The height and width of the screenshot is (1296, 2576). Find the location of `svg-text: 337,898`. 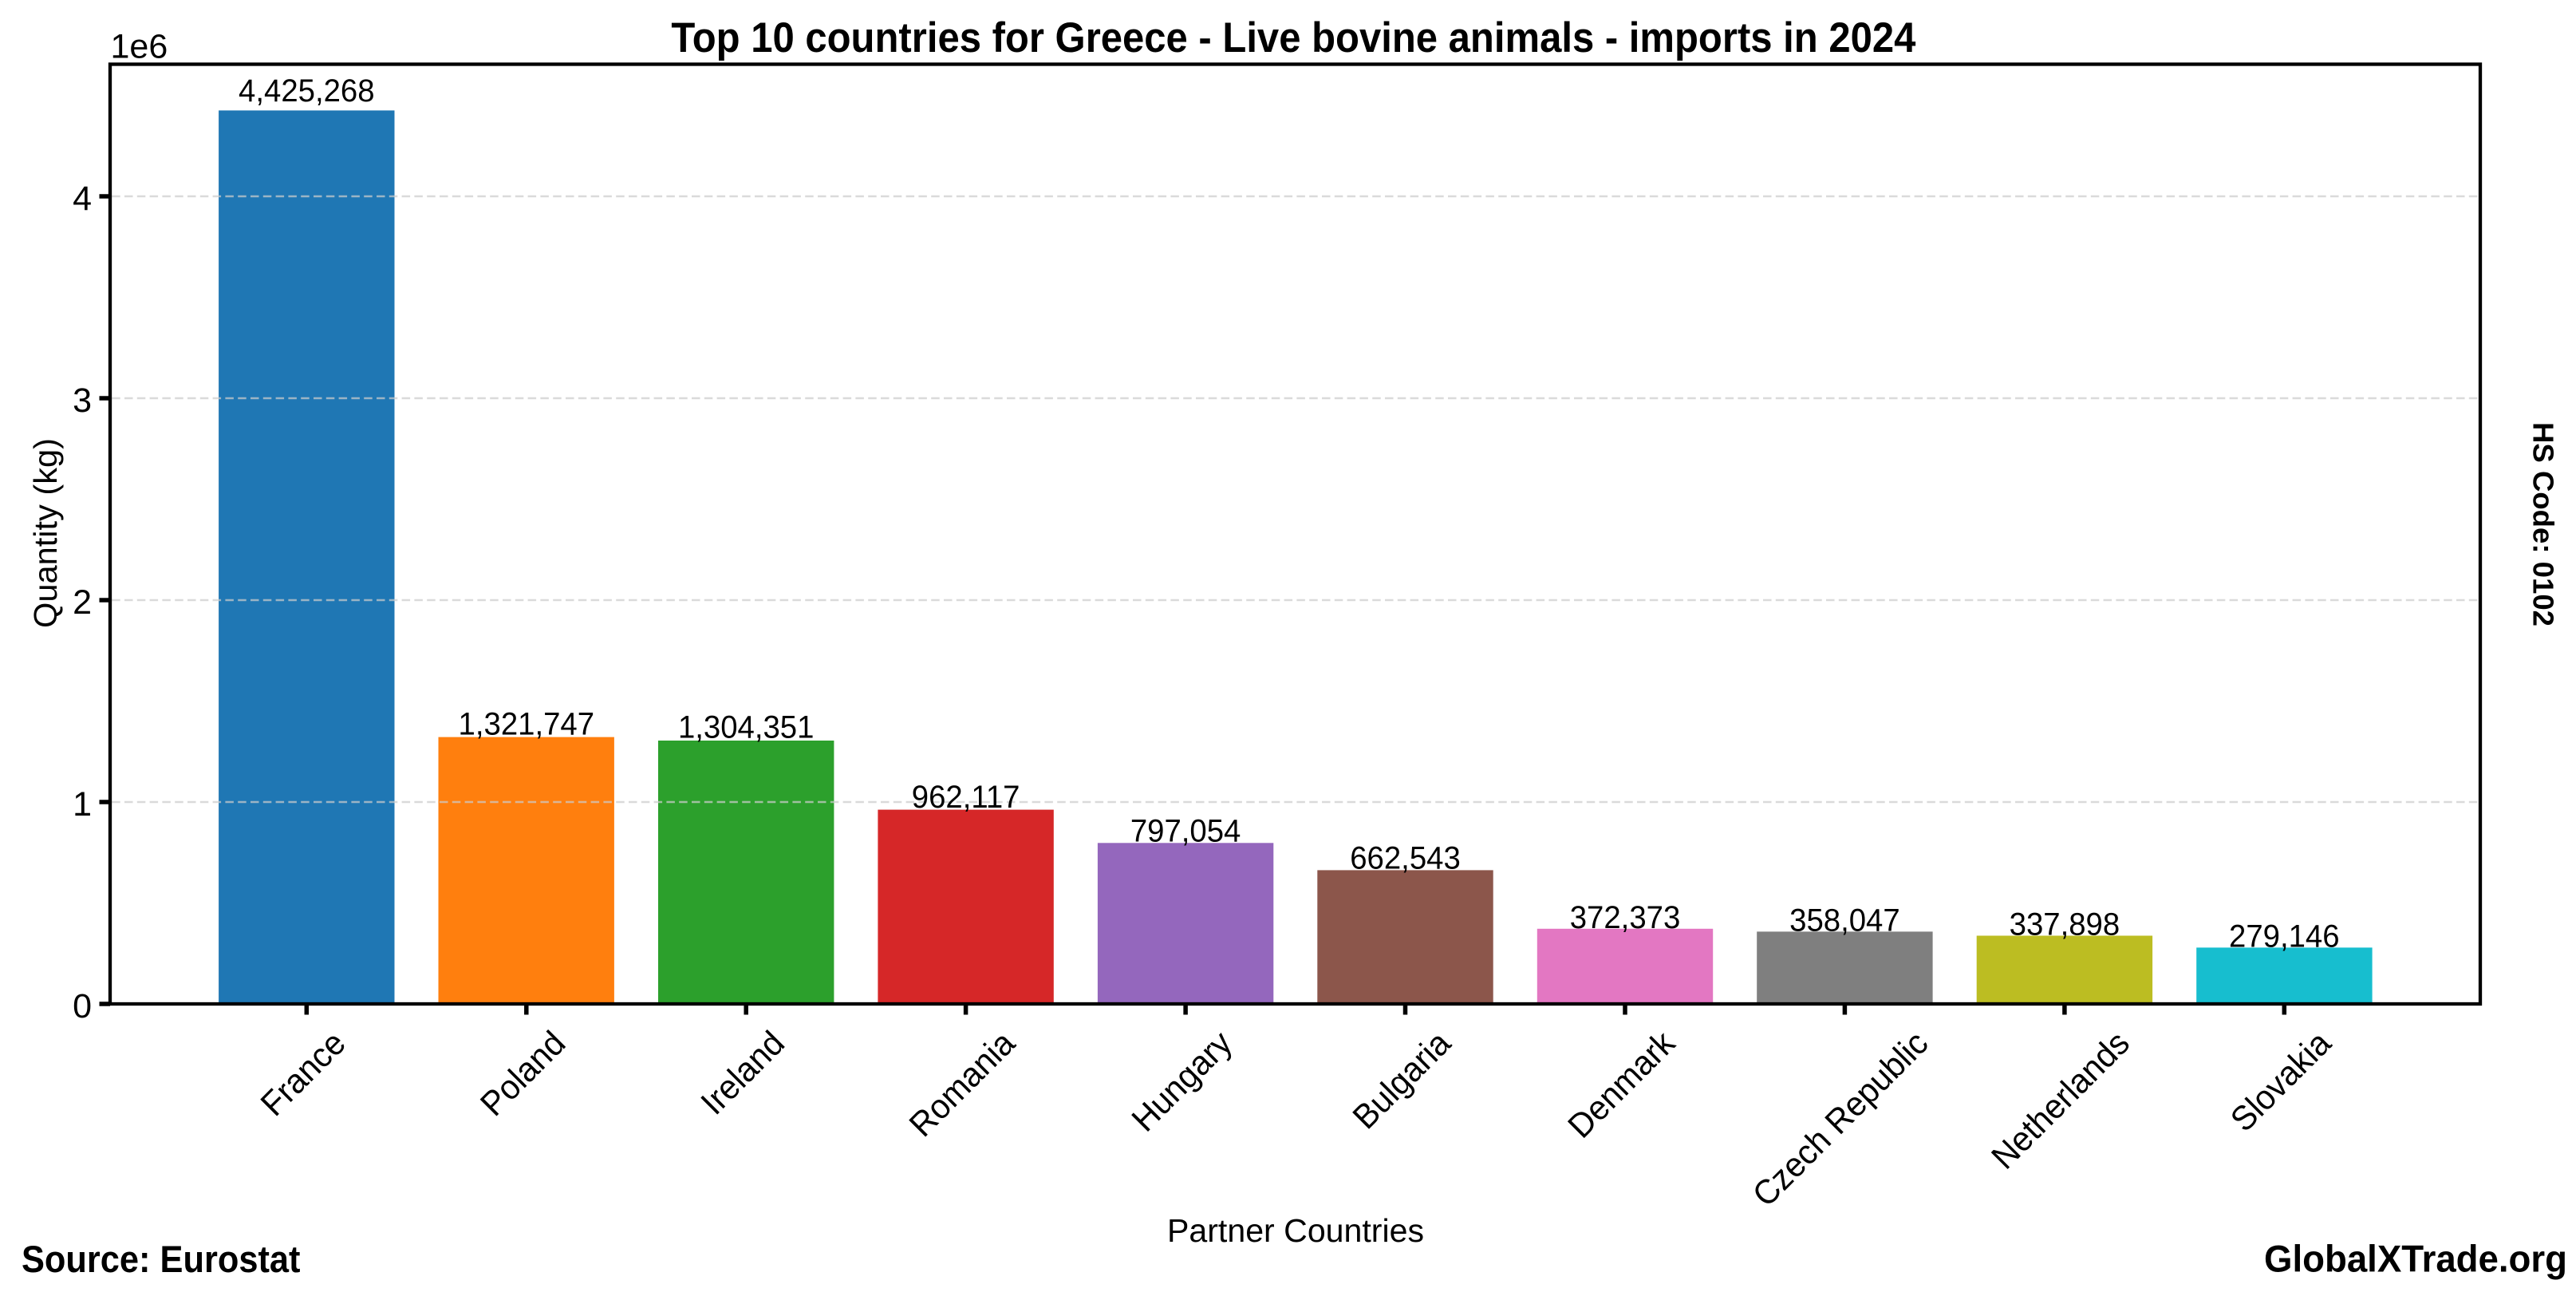

svg-text: 337,898 is located at coordinates (2065, 924).